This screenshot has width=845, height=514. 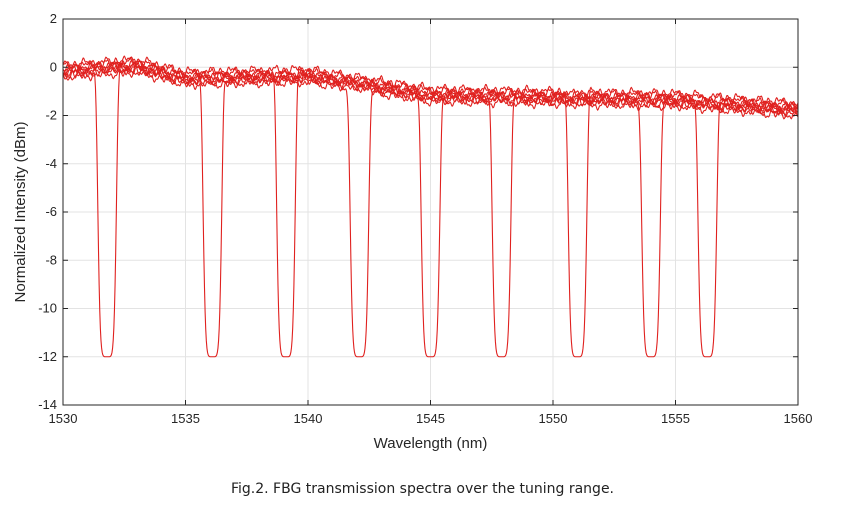 I want to click on x-tick-label: 1545, so click(x=430, y=418).